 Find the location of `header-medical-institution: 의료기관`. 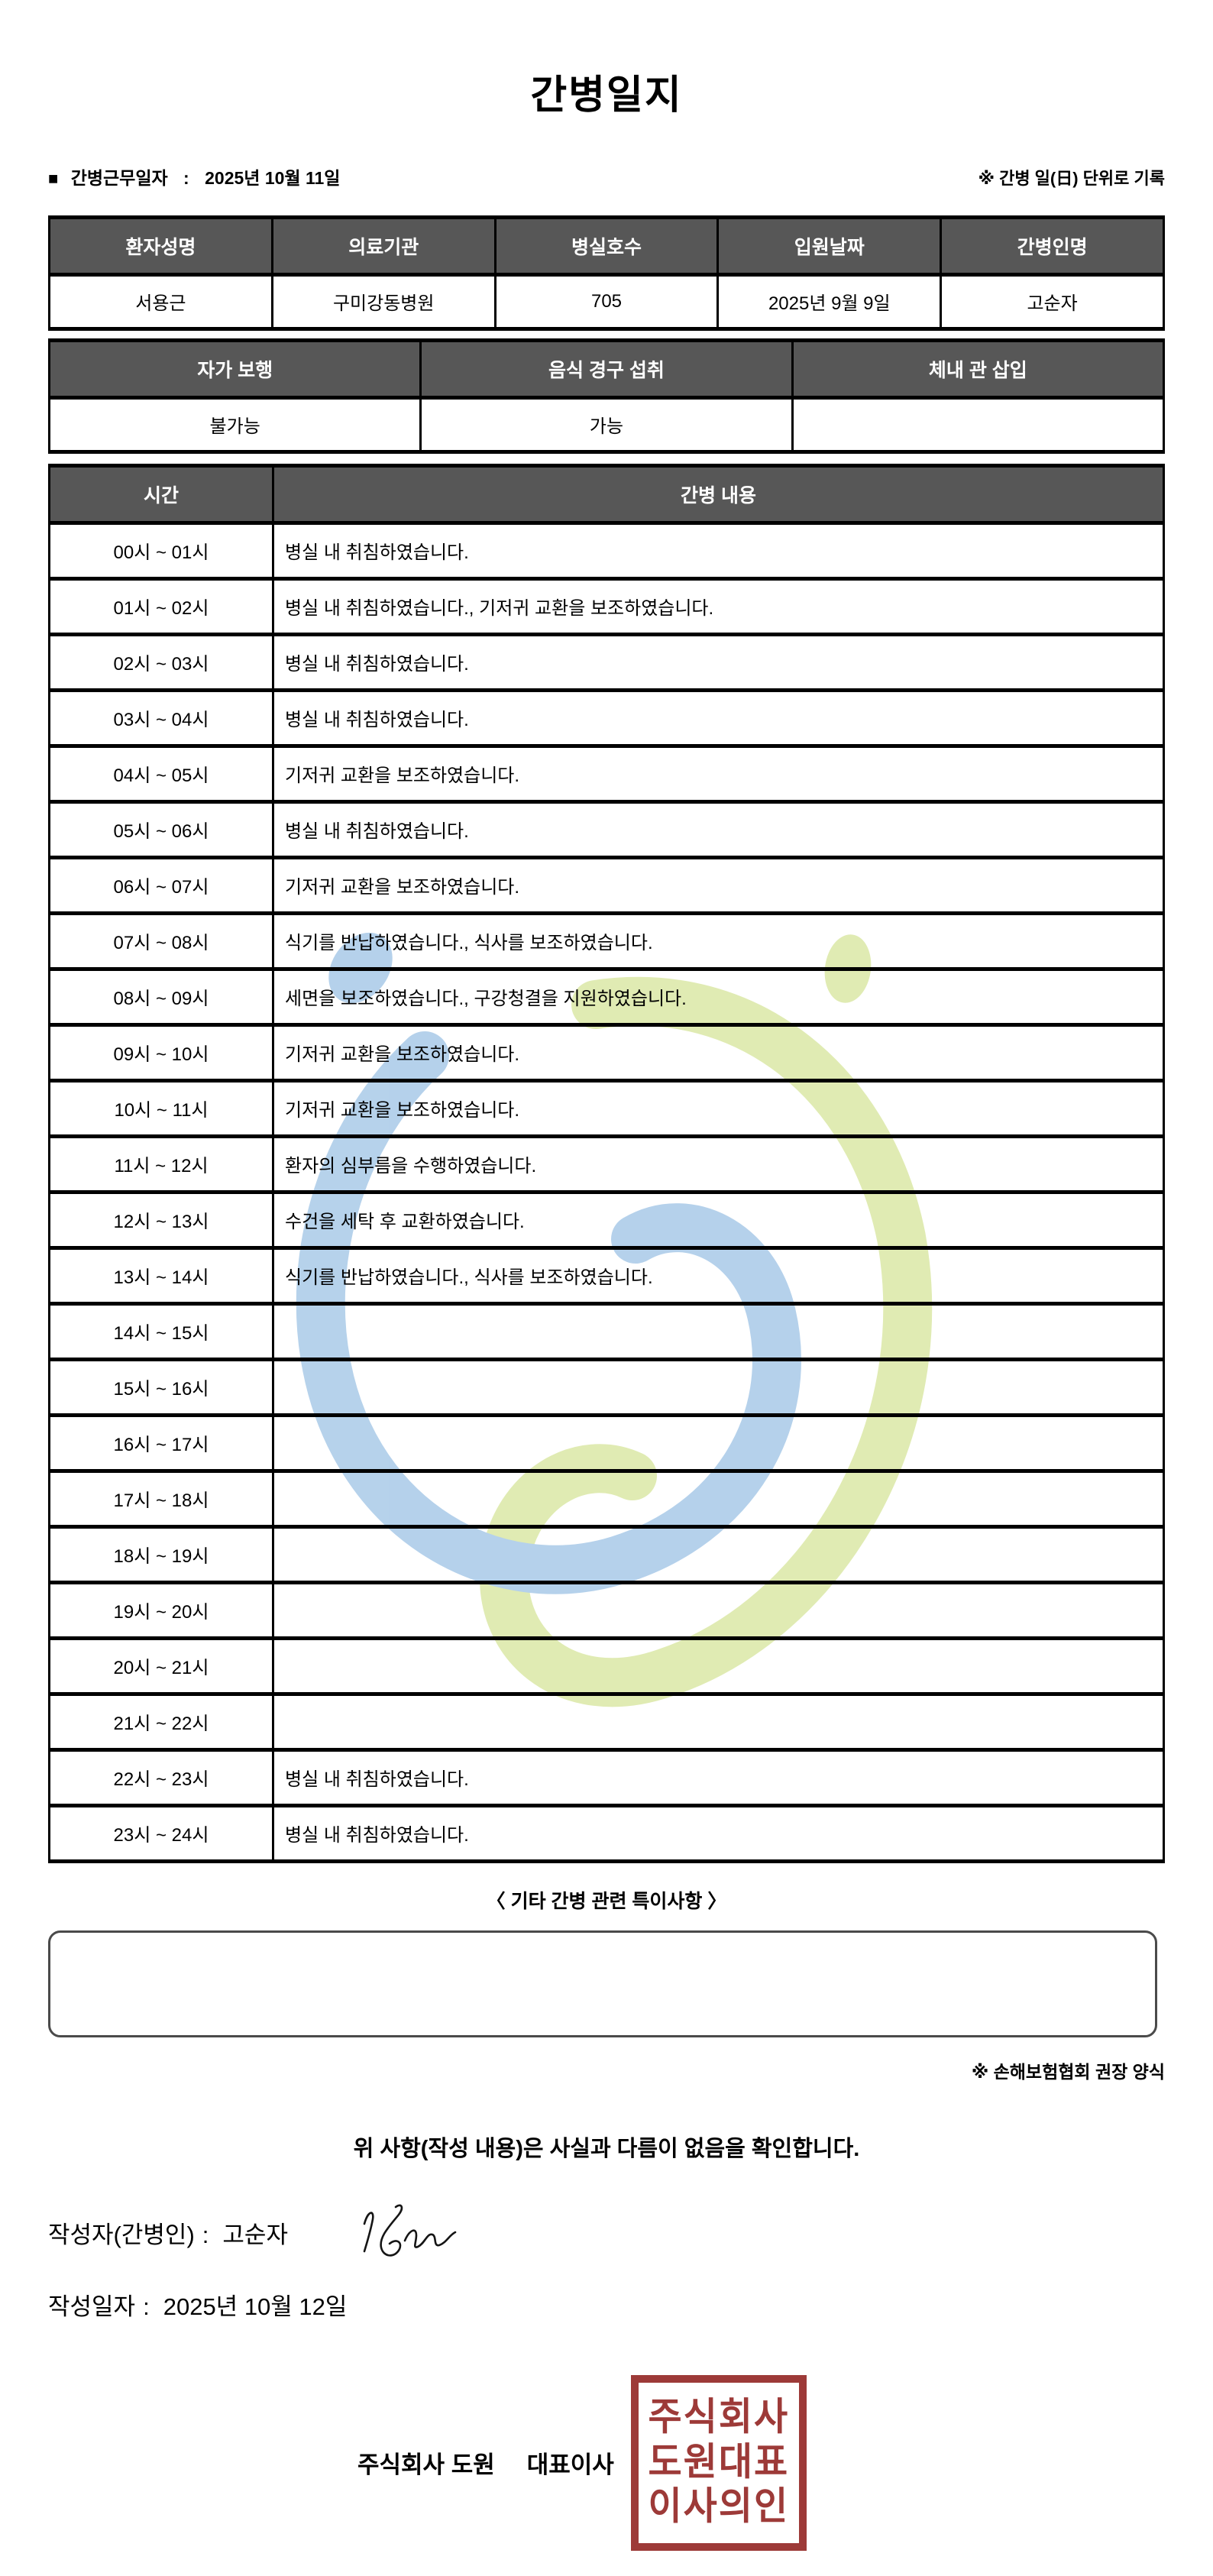

header-medical-institution: 의료기관 is located at coordinates (383, 246).